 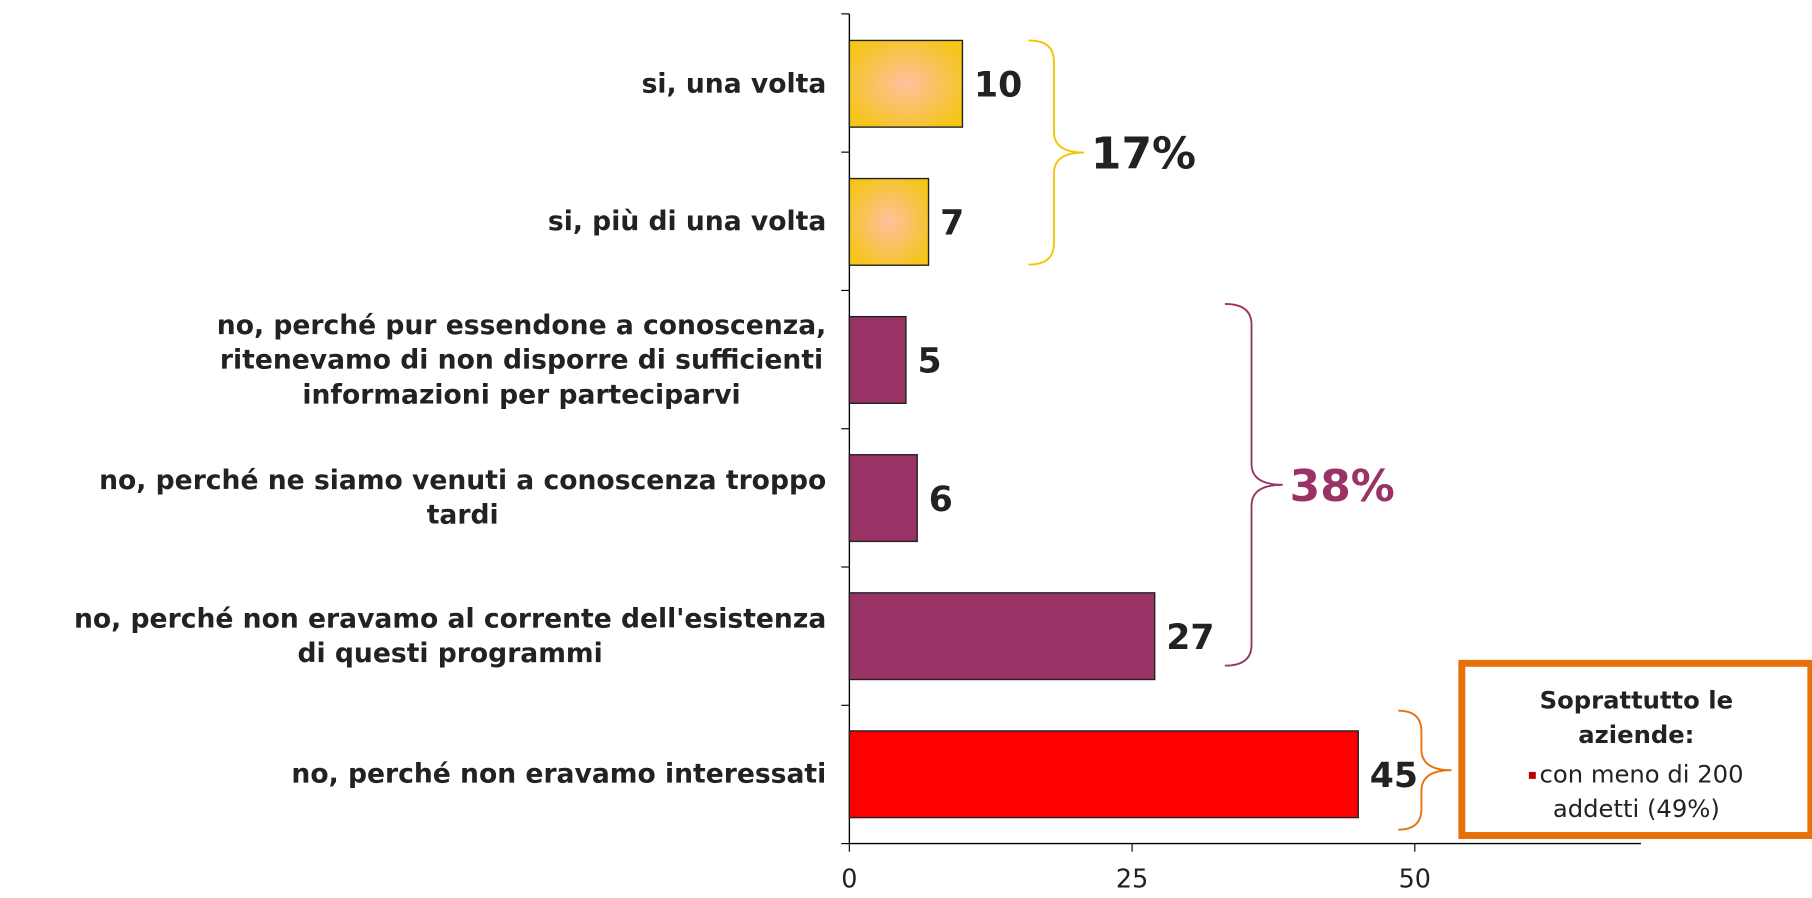 I want to click on category-label: no, perché non eravamo interessati, so click(x=559, y=774).